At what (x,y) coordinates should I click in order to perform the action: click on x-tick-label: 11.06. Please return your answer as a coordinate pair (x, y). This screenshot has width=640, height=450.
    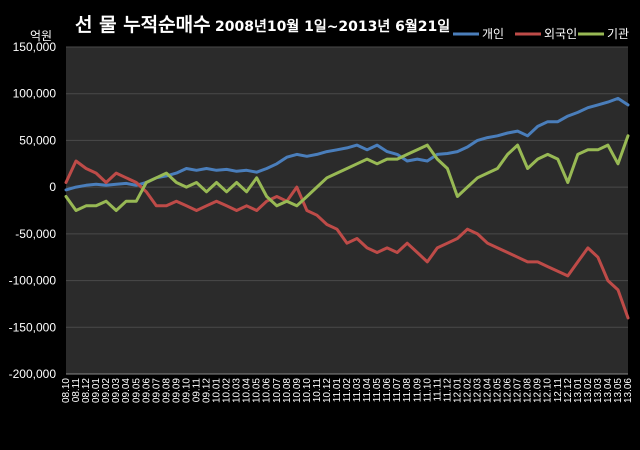
    Looking at the image, I should click on (387, 390).